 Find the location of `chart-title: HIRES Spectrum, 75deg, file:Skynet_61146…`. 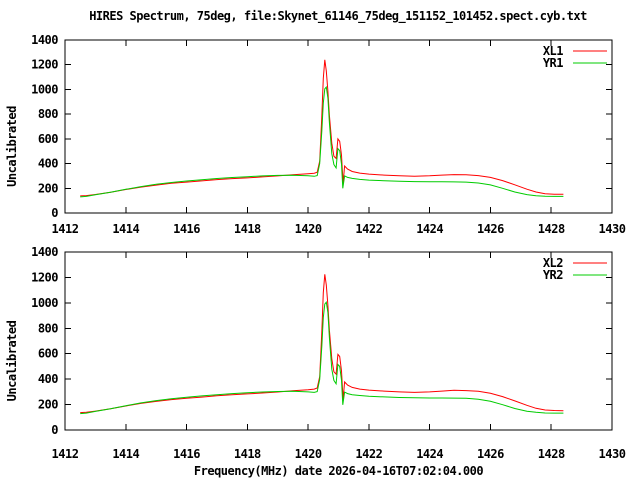

chart-title: HIRES Spectrum, 75deg, file:Skynet_61146… is located at coordinates (338, 16).